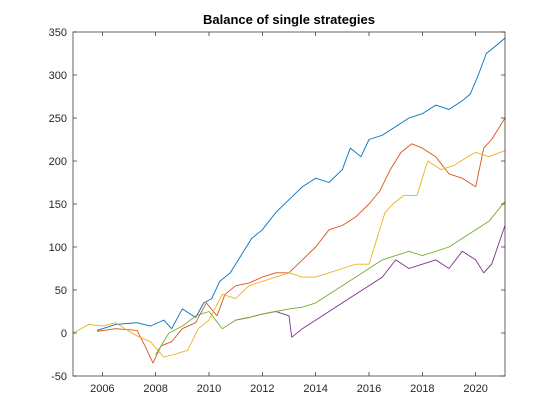 The width and height of the screenshot is (560, 420). Describe the element at coordinates (475, 389) in the screenshot. I see `x-tick-label: 2020` at that location.